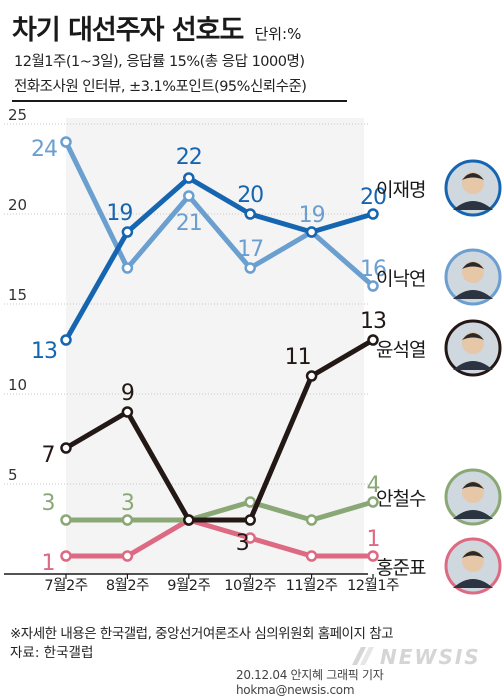  I want to click on legend-item: 윤석열, so click(439, 348).